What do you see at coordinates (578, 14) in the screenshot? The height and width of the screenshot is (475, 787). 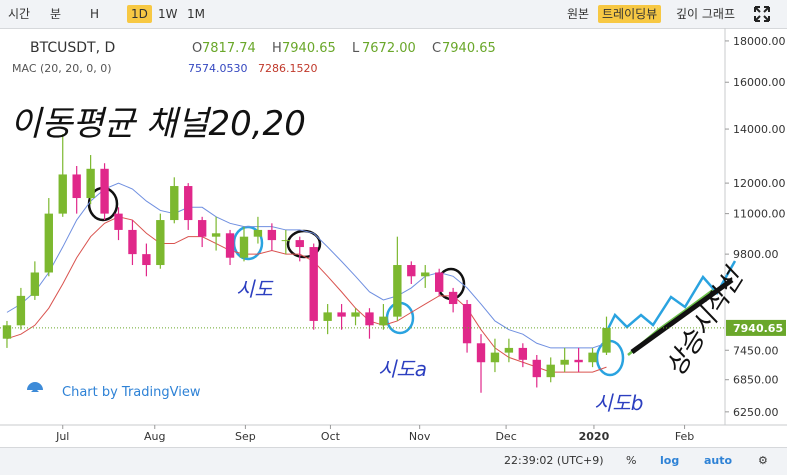 I see `tool-button: 원본` at bounding box center [578, 14].